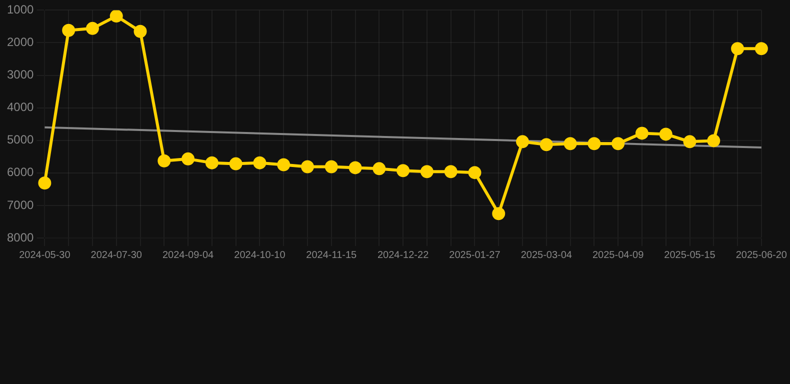  What do you see at coordinates (546, 255) in the screenshot?
I see `x-tick-label: 2025-03-04` at bounding box center [546, 255].